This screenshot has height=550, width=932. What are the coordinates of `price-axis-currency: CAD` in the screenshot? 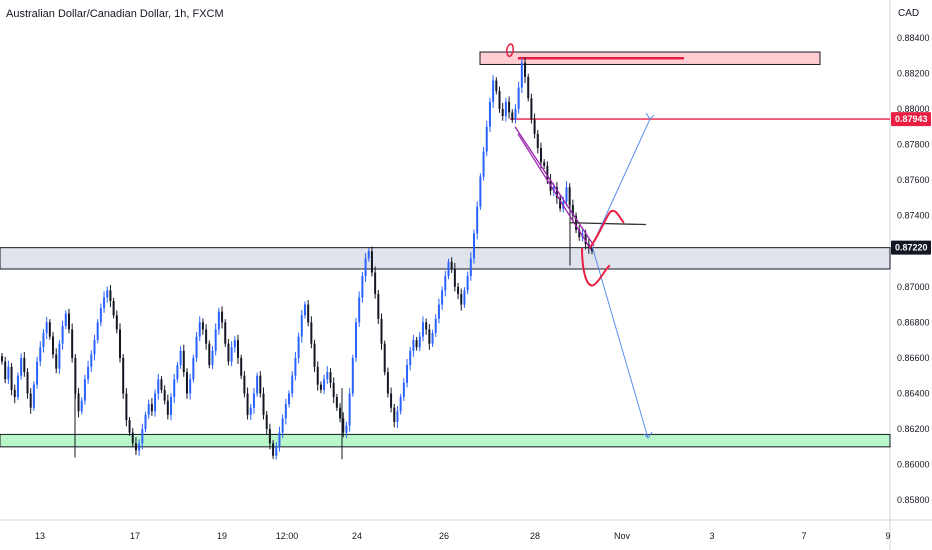 It's located at (909, 13).